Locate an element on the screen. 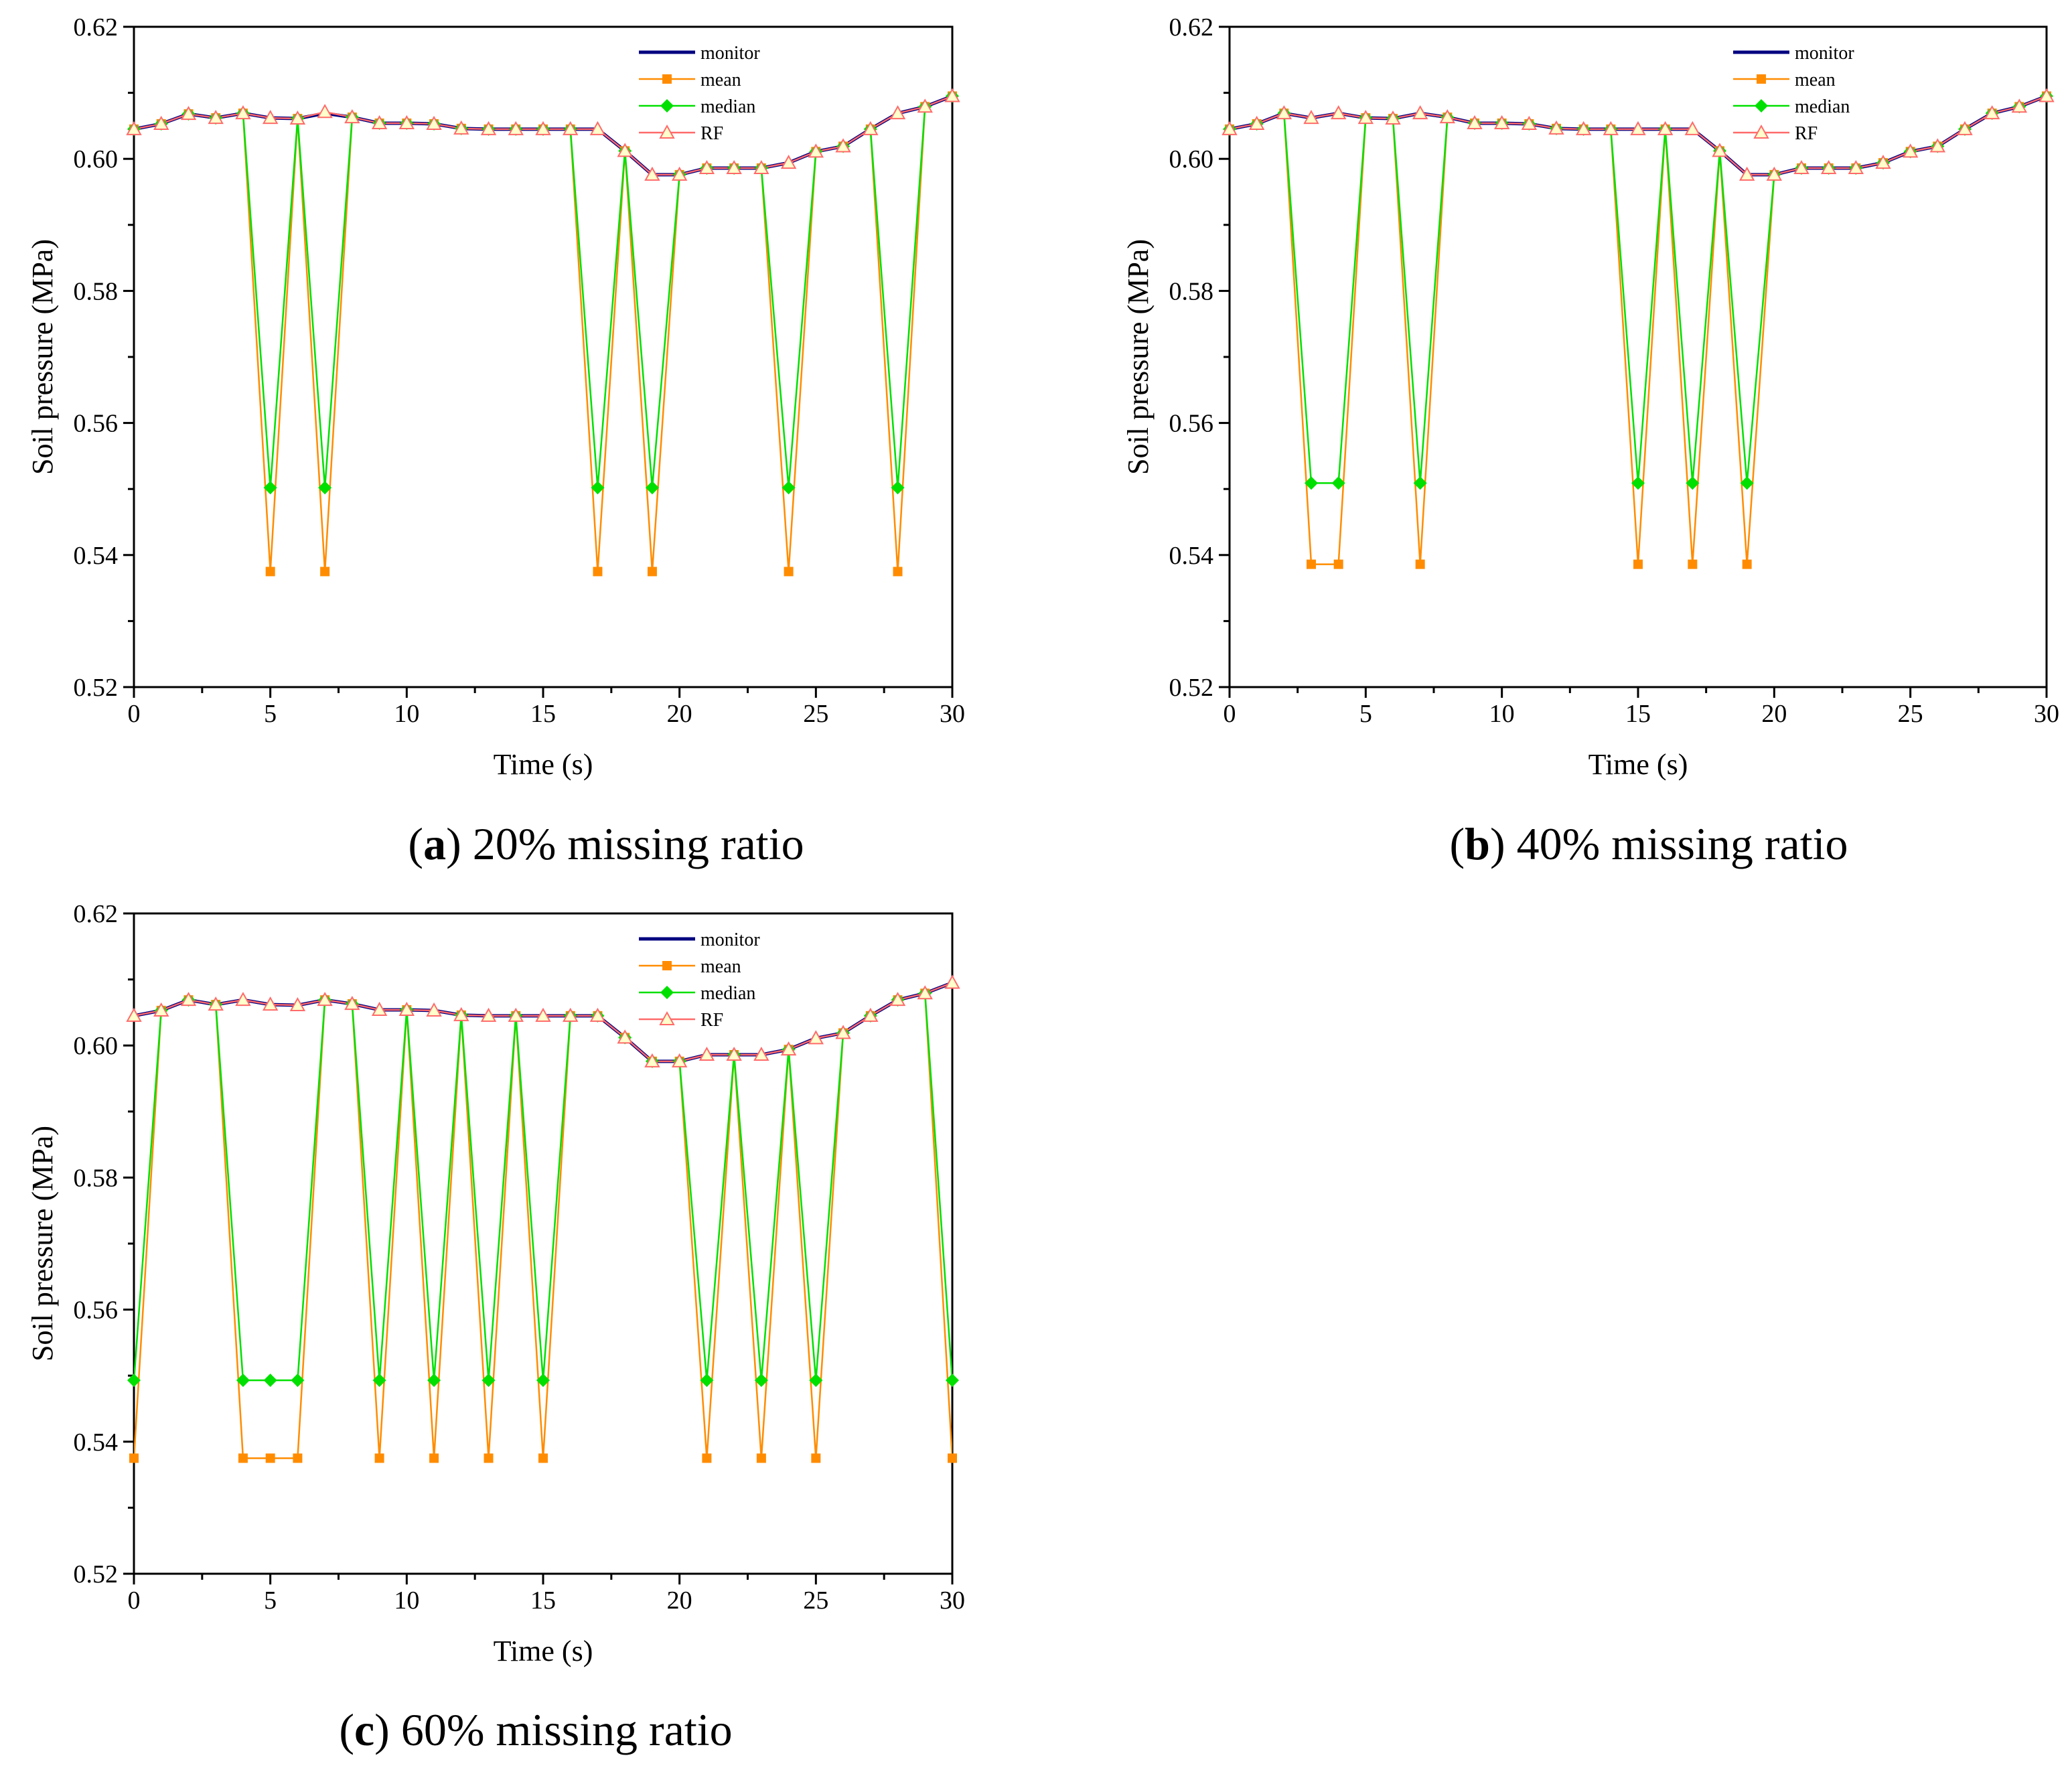  x-tick-label: 10 is located at coordinates (406, 1600).